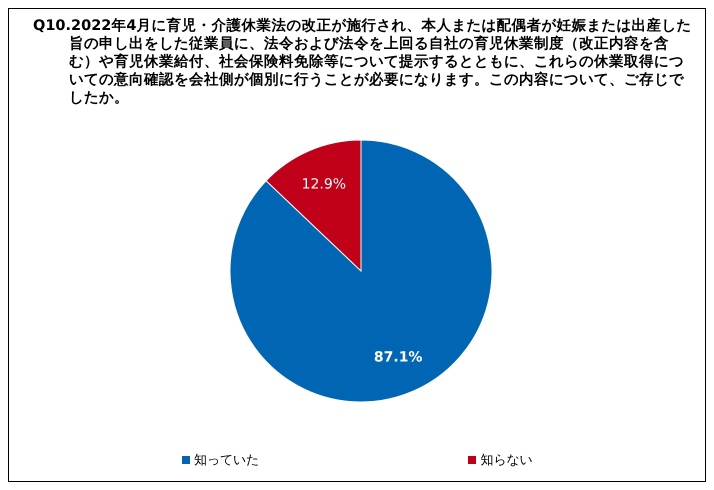 The width and height of the screenshot is (714, 490). Describe the element at coordinates (225, 460) in the screenshot. I see `legend-label: 知っていた` at that location.